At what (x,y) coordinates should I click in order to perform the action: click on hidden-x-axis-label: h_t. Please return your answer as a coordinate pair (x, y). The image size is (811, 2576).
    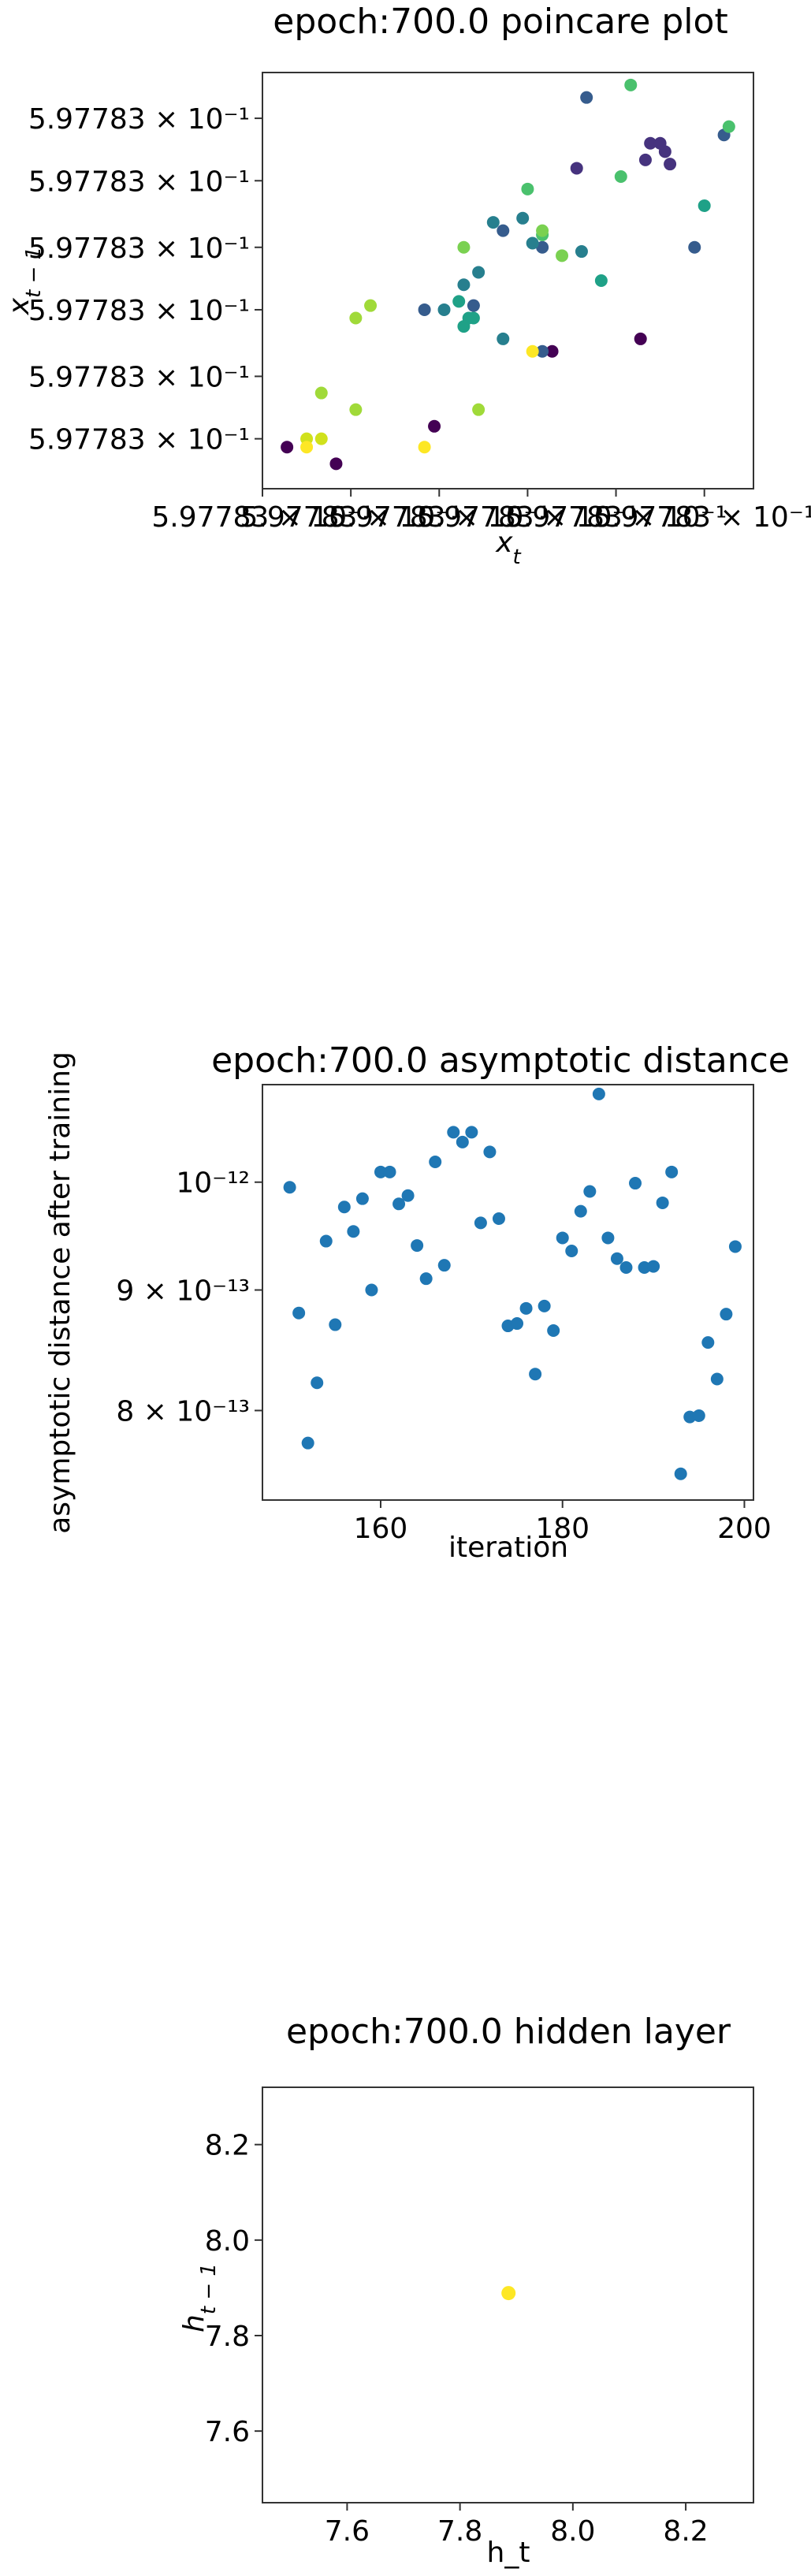
    Looking at the image, I should click on (508, 2553).